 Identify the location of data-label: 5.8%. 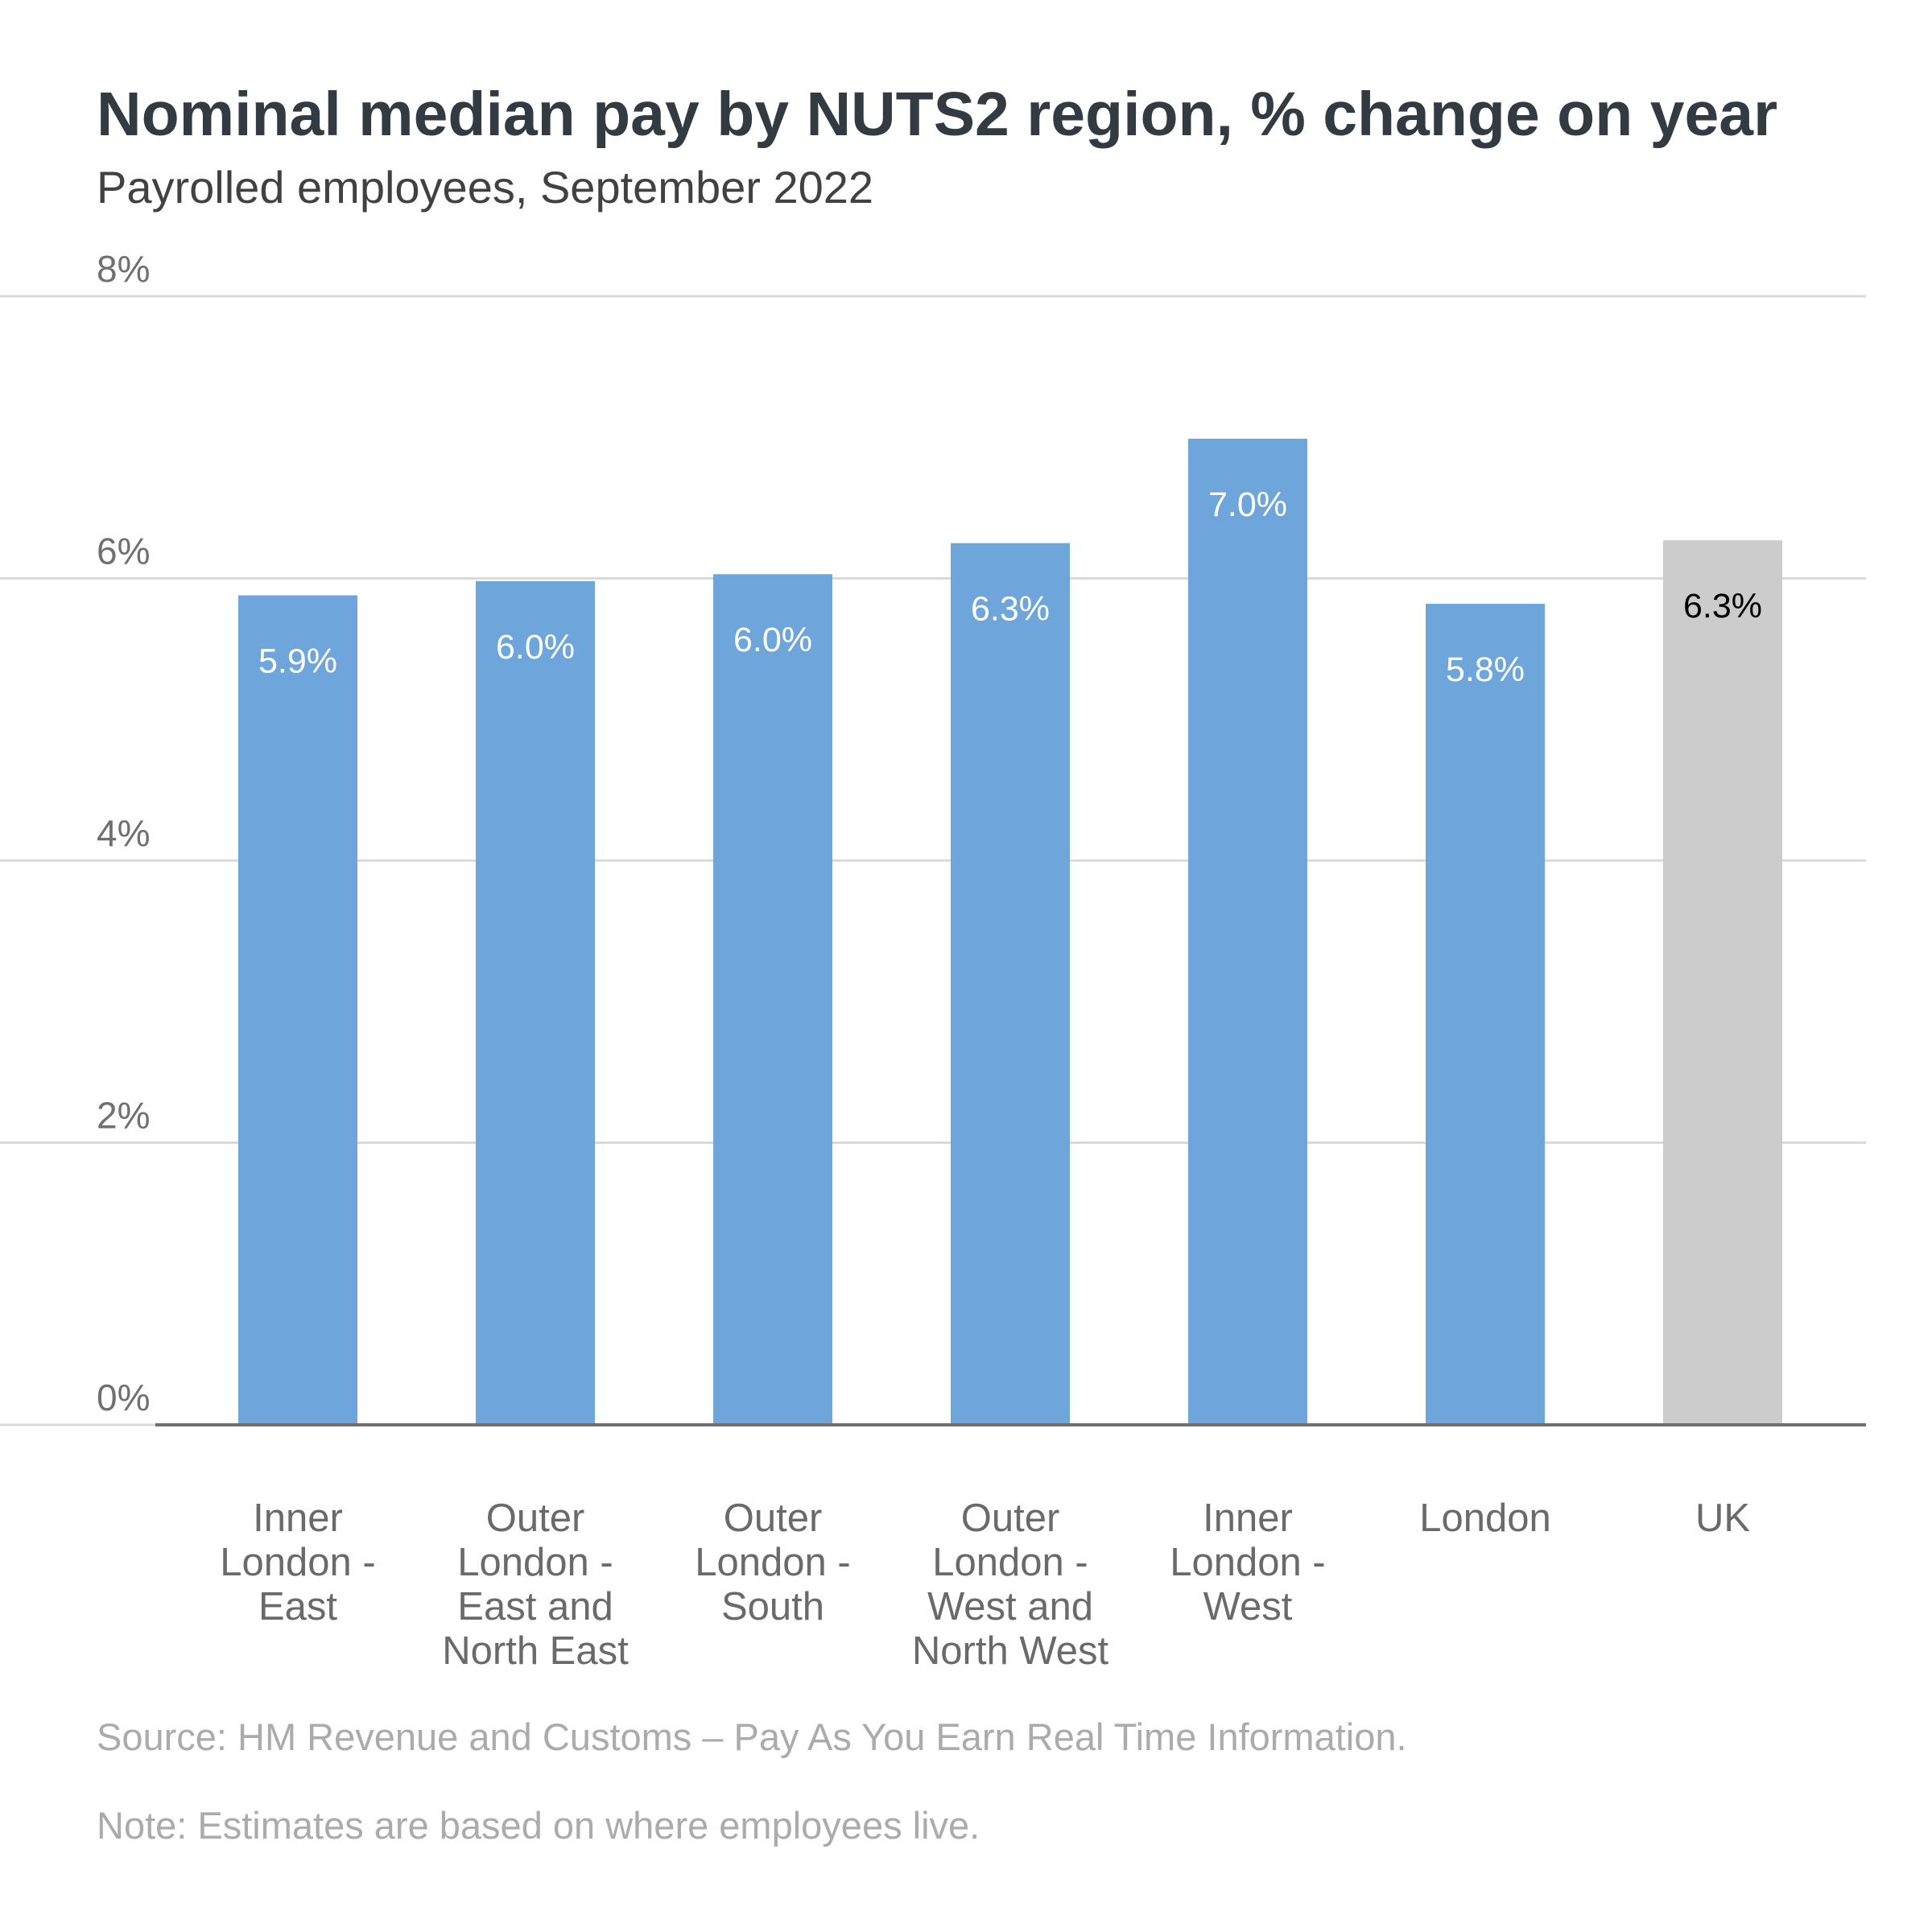
(1485, 669).